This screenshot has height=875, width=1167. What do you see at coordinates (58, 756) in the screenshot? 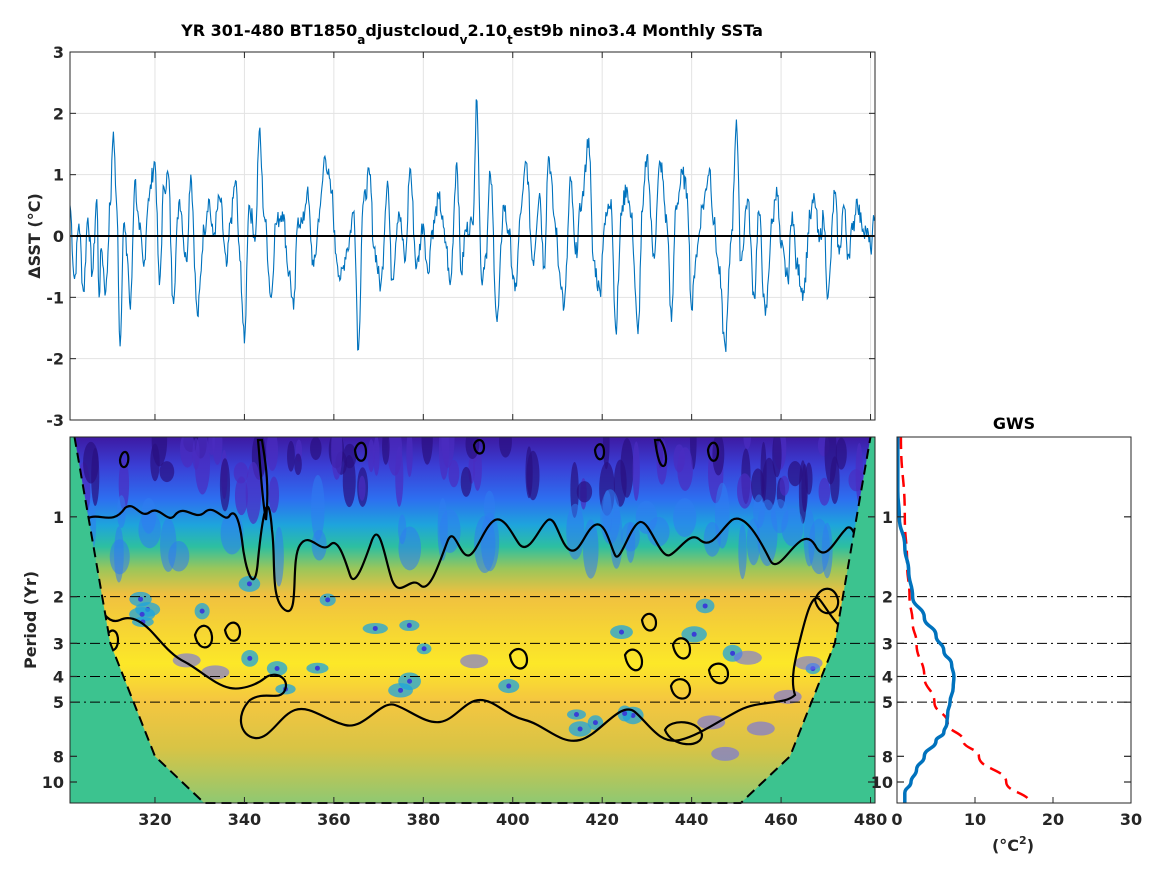
I see `wavelet-y-tick-label: 8` at bounding box center [58, 756].